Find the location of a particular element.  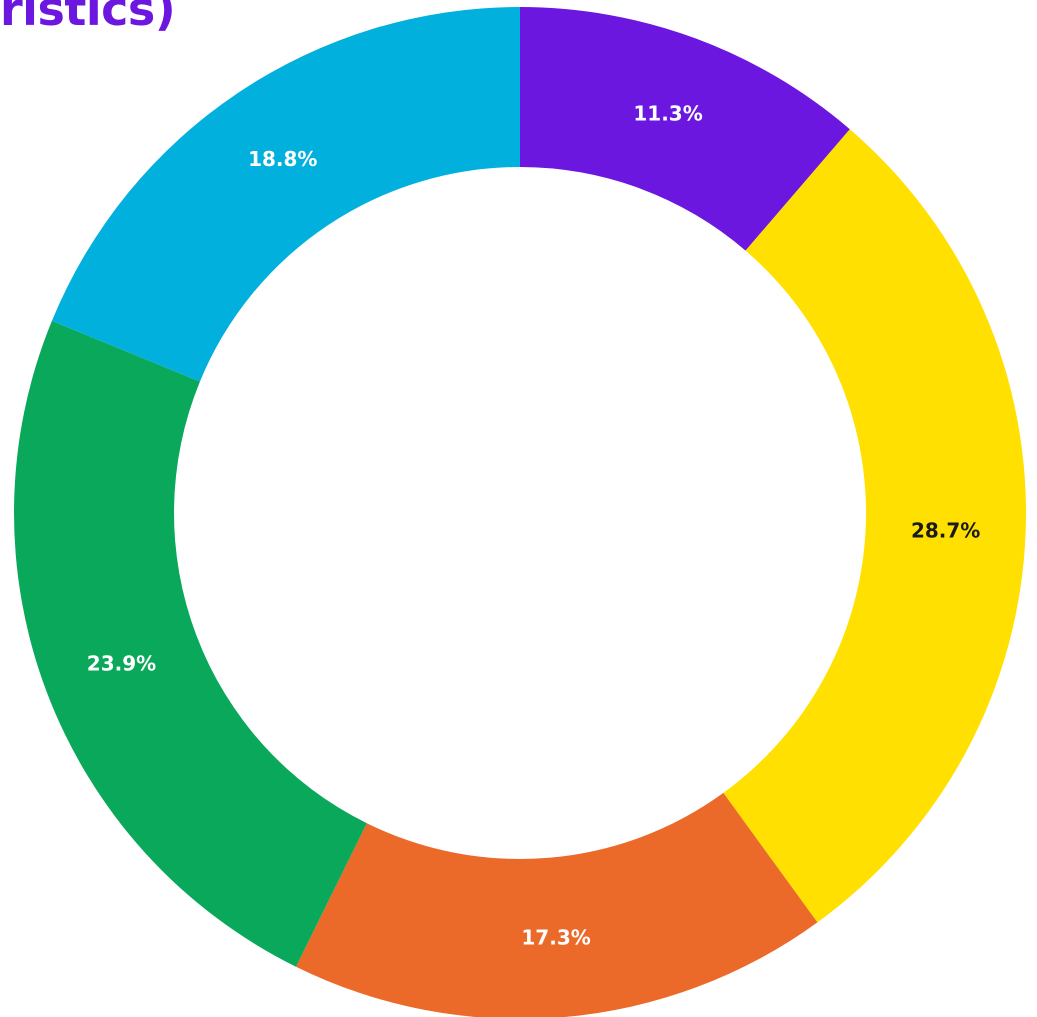

slice-label-4: 23.9% is located at coordinates (121, 664).